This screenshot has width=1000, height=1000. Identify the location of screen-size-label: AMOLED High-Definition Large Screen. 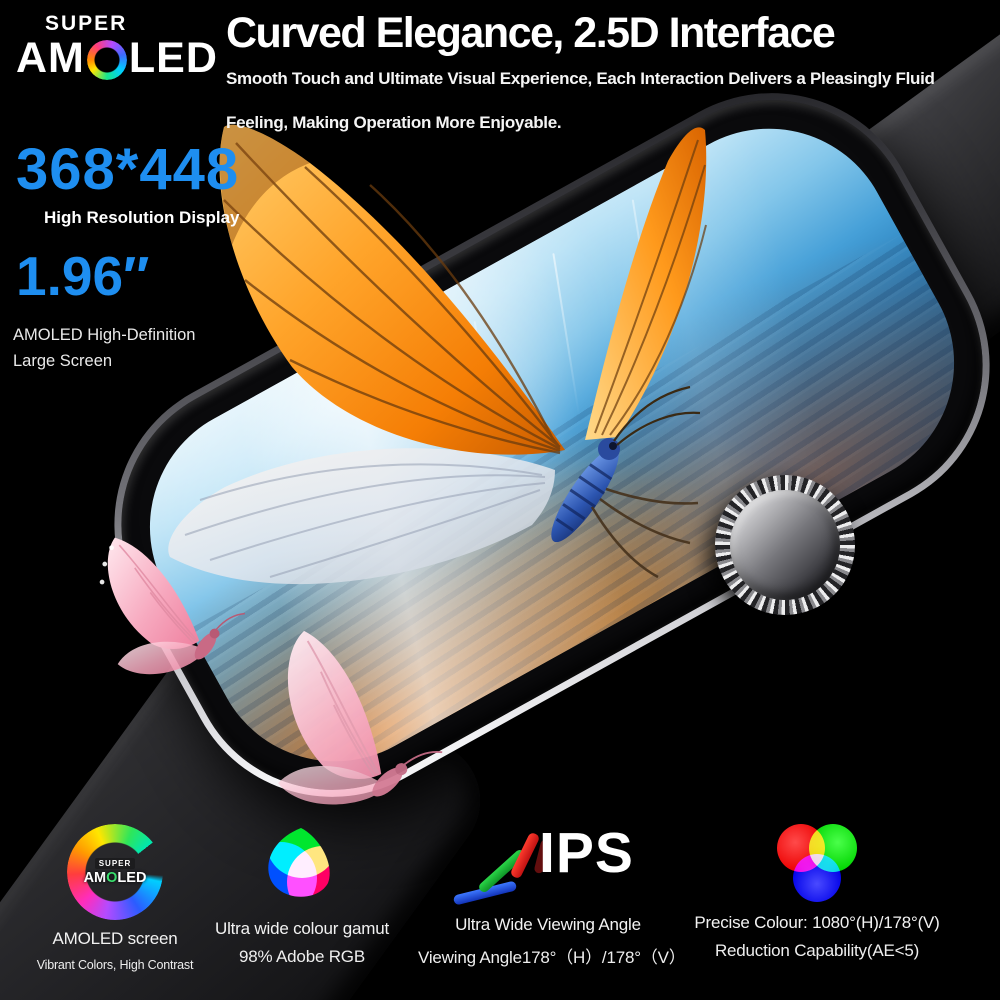
(104, 348).